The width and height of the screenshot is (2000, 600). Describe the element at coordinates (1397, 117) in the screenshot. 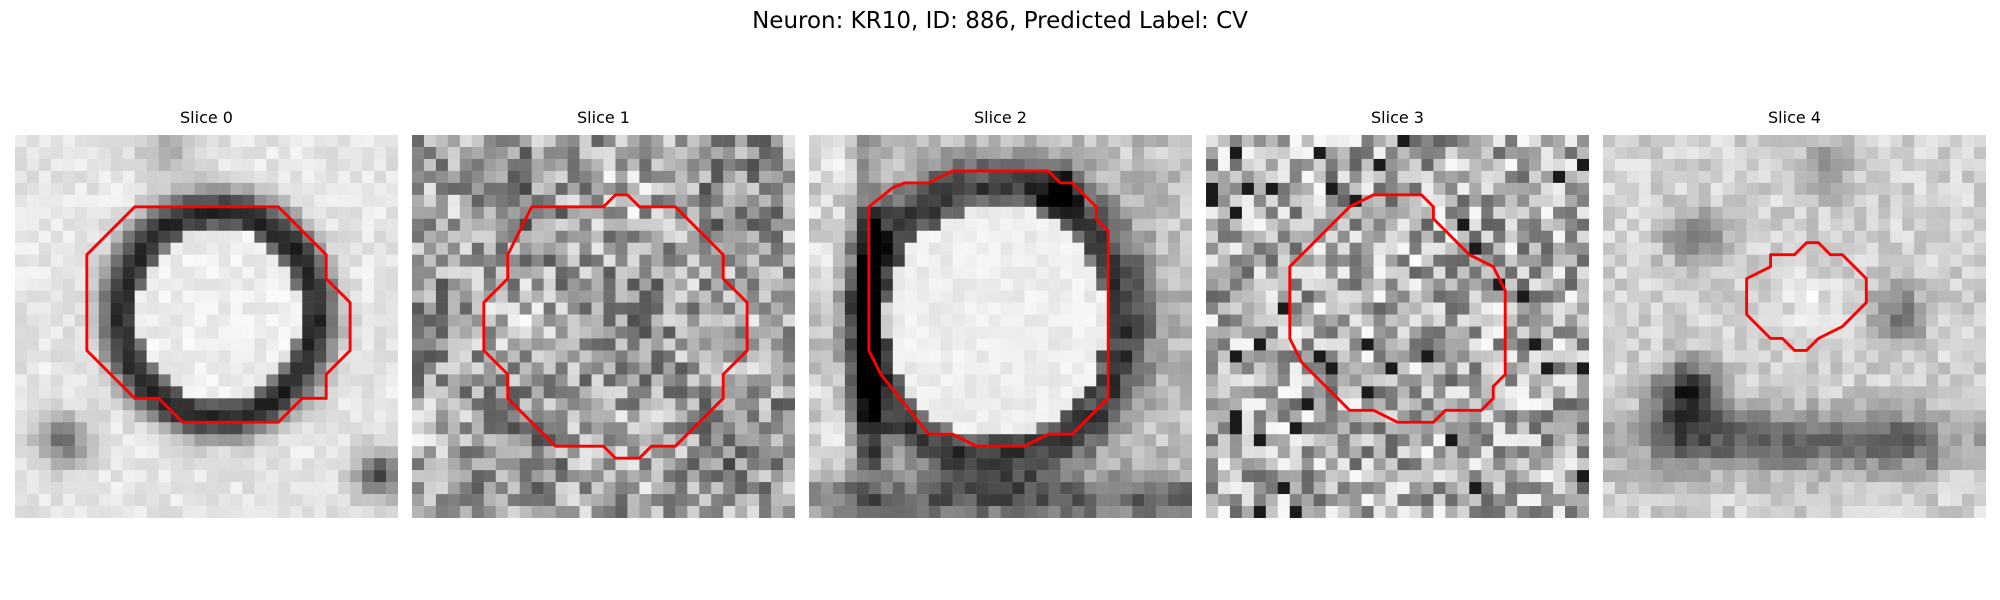

I see `slice-title-3: Slice 3` at that location.